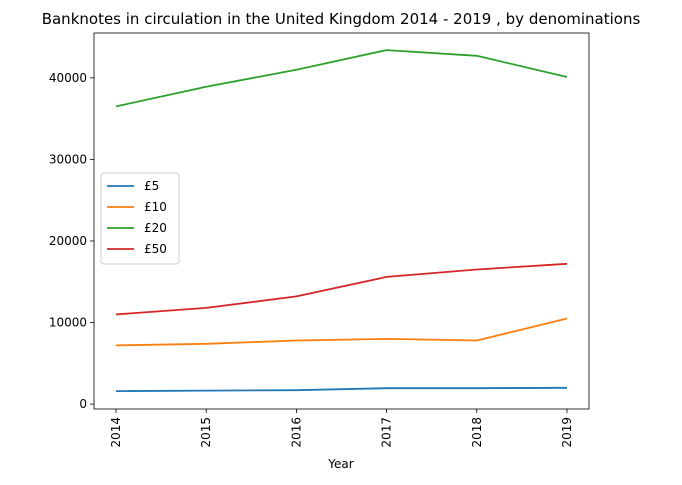  I want to click on legend-box, so click(140, 218).